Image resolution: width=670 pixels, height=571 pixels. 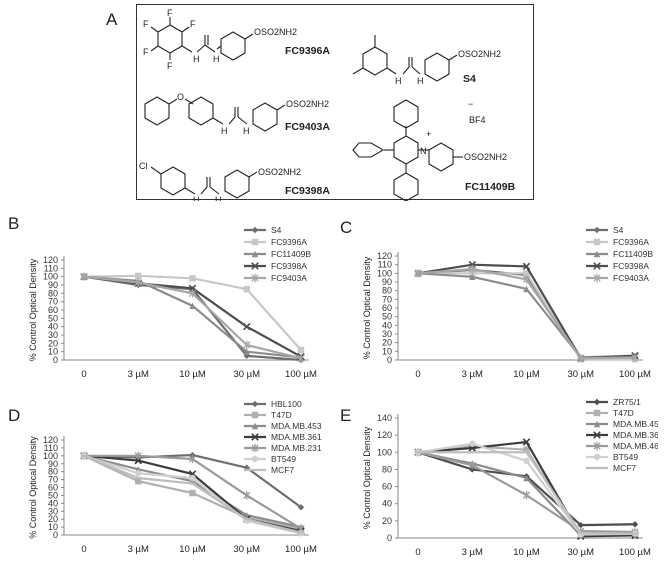 What do you see at coordinates (14, 415) in the screenshot?
I see `panel-label-d: D` at bounding box center [14, 415].